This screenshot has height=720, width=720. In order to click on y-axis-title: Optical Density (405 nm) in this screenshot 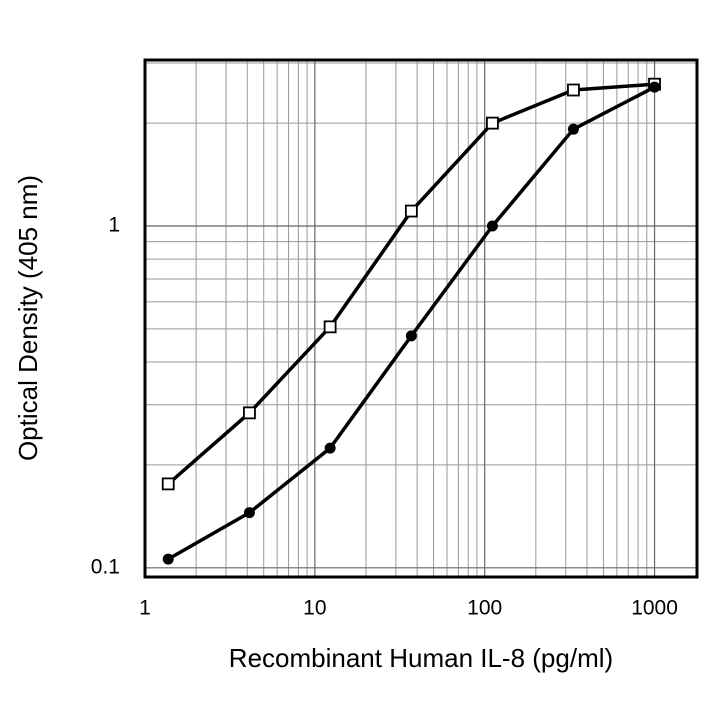, I will do `click(28, 318)`.